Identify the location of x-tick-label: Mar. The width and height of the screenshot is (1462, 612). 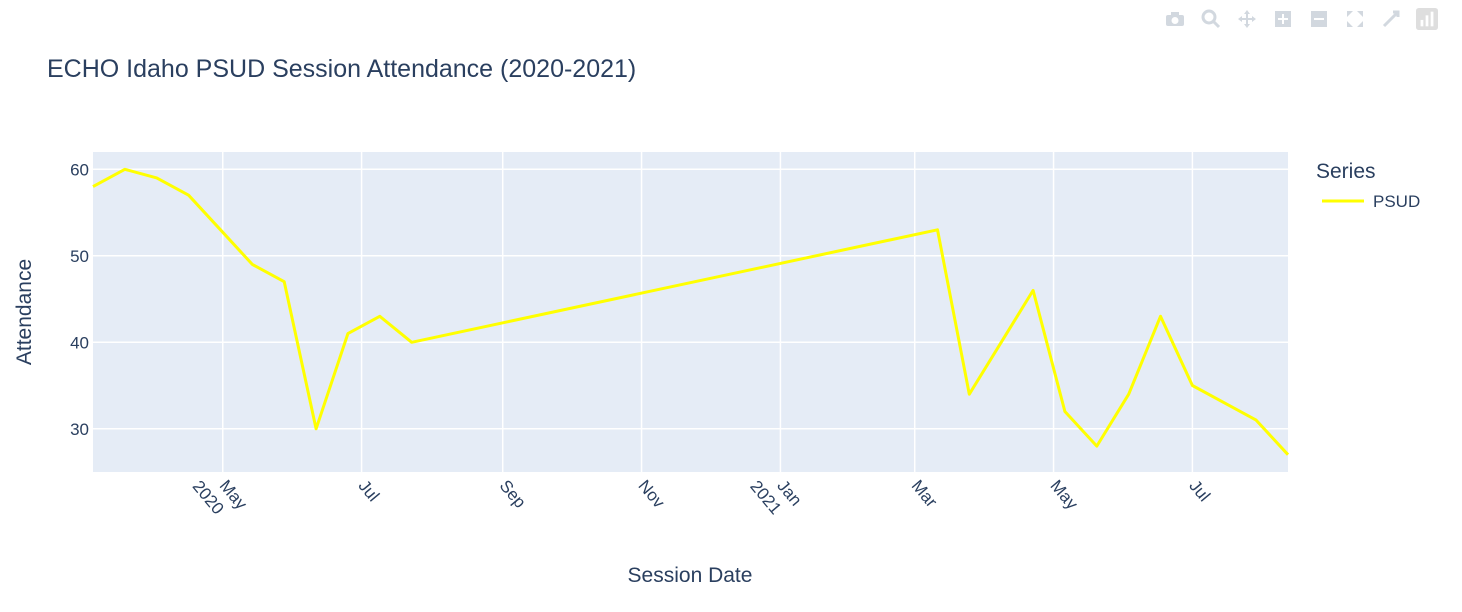
(925, 493).